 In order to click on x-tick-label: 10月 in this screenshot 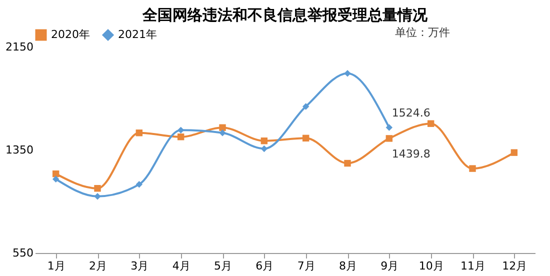, I will do `click(431, 266)`.